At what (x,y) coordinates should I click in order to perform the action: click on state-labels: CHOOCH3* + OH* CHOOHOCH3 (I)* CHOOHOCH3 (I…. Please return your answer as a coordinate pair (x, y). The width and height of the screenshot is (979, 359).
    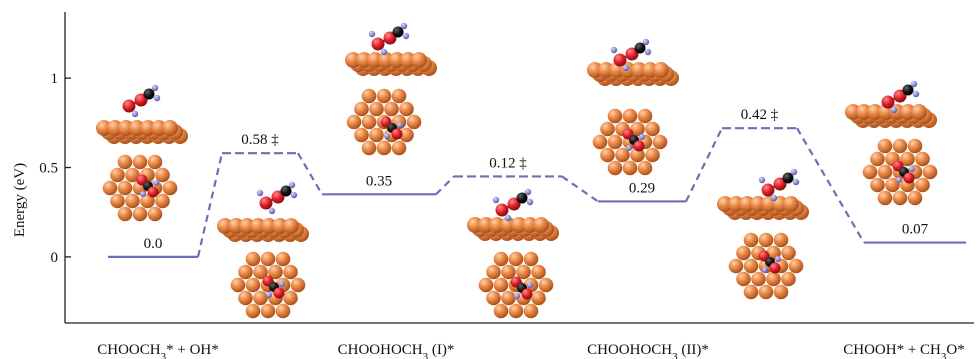
    Looking at the image, I should click on (530, 350).